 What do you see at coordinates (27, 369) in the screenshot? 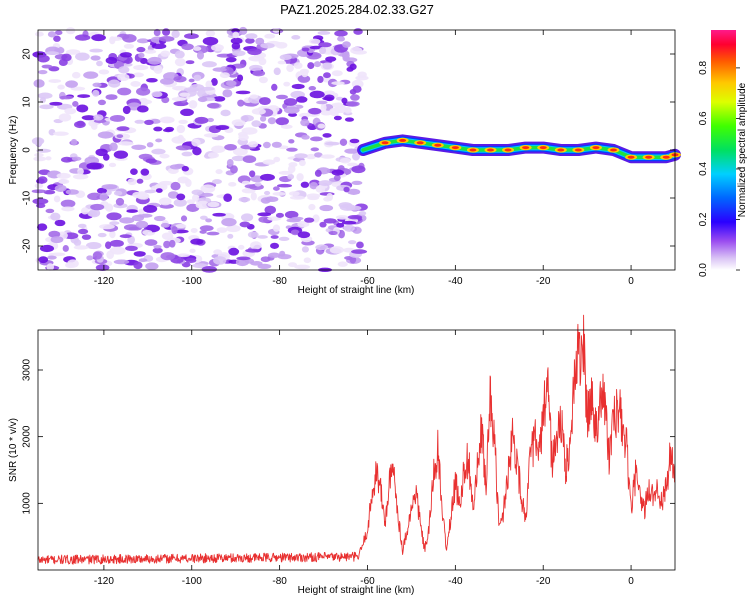
I see `snr-y-tick-label: 3000` at bounding box center [27, 369].